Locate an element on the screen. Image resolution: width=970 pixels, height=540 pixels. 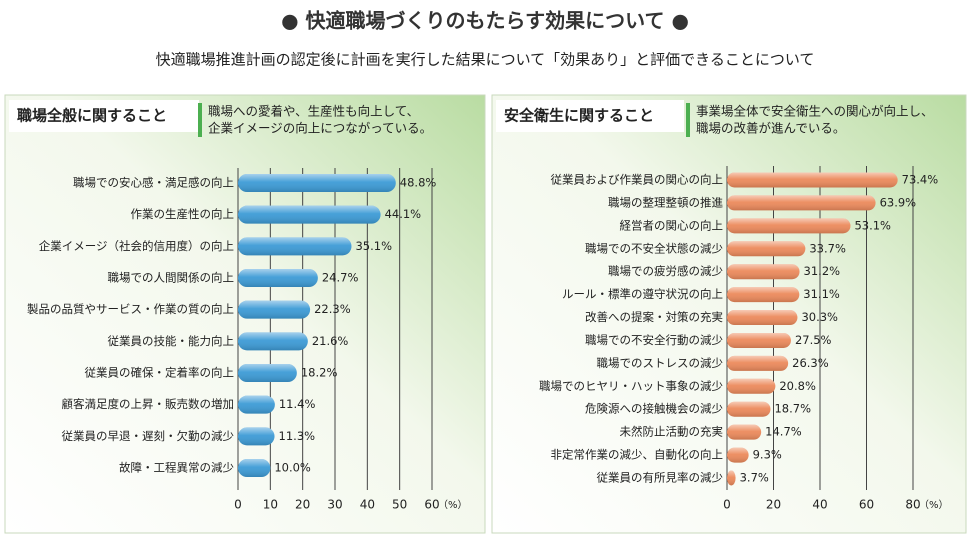
category-label: 危険源への接触機会の減少 is located at coordinates (654, 409).